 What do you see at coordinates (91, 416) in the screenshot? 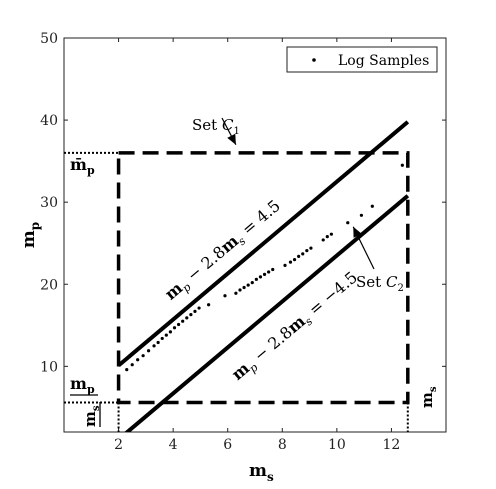
I see `ms-under-label: ms` at bounding box center [91, 416].